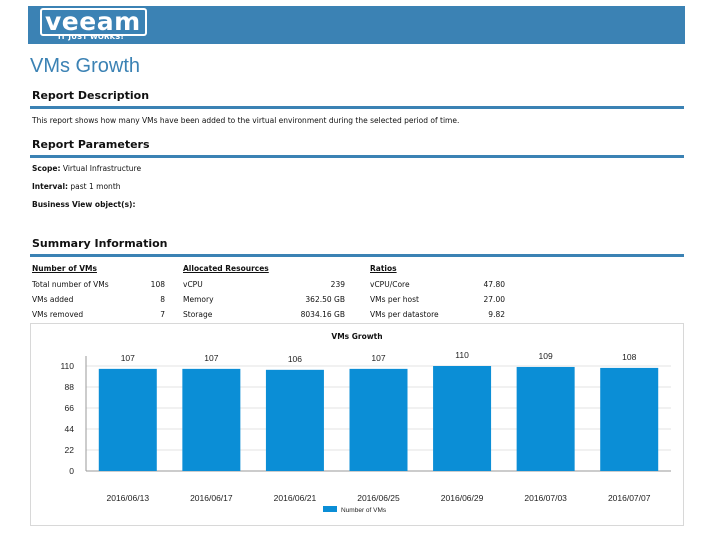 The height and width of the screenshot is (545, 715). What do you see at coordinates (70, 408) in the screenshot?
I see `y-tick-label: 66` at bounding box center [70, 408].